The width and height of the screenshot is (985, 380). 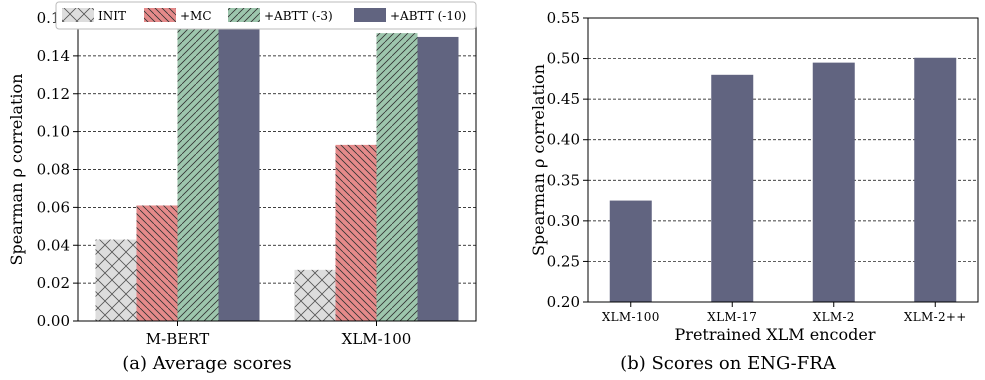 What do you see at coordinates (563, 18) in the screenshot?
I see `y-tick-label: 0.55` at bounding box center [563, 18].